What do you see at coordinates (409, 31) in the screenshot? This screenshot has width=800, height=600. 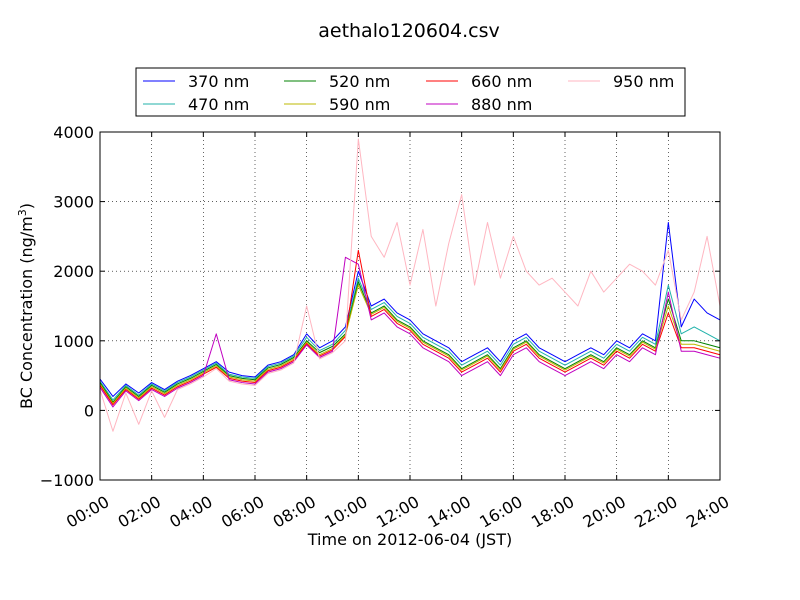 I see `chart-title: aethalo120604.csv` at bounding box center [409, 31].